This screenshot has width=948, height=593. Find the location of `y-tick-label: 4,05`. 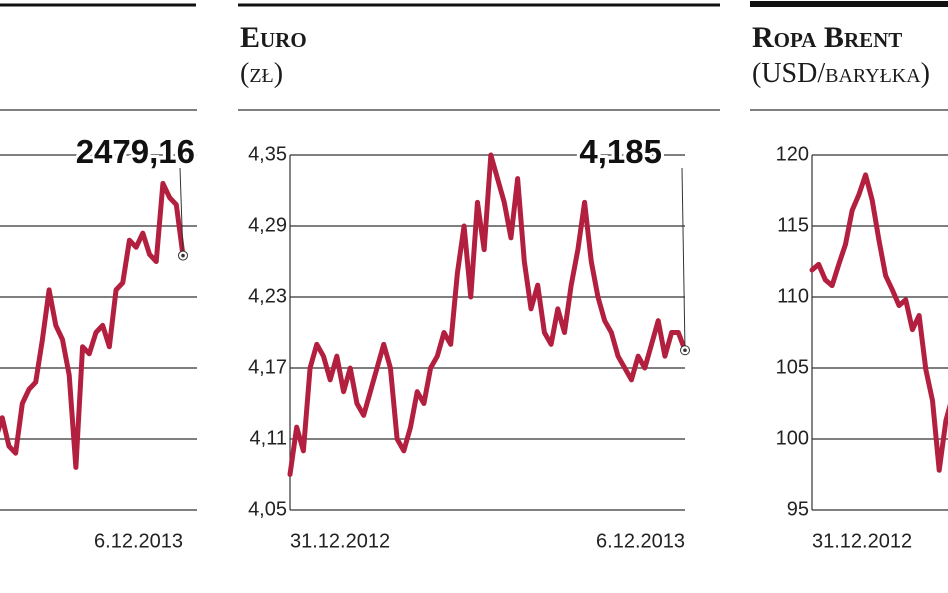

y-tick-label: 4,05 is located at coordinates (267, 509).